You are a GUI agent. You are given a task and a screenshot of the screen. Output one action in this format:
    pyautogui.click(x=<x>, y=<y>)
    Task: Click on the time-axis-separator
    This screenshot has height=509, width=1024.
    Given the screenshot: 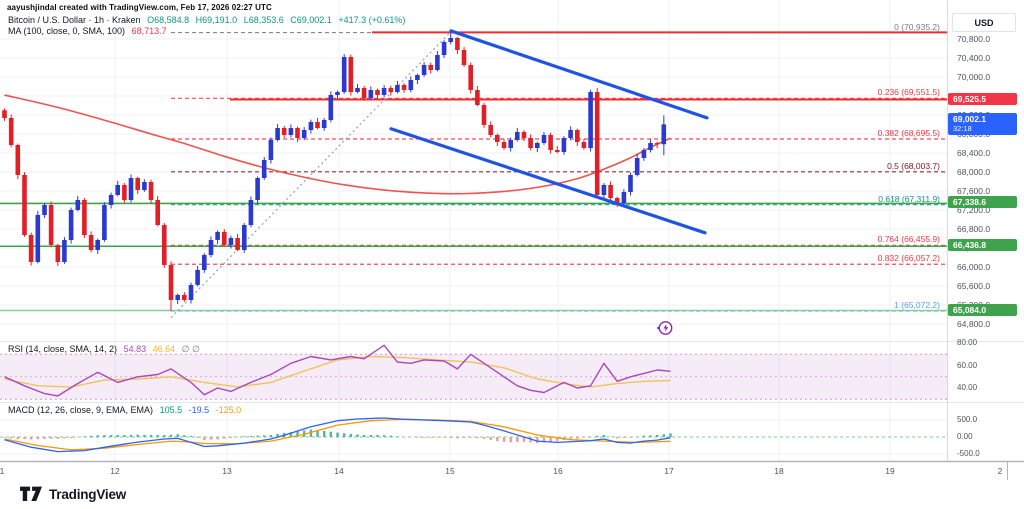 What is the action you would take?
    pyautogui.click(x=1007, y=471)
    